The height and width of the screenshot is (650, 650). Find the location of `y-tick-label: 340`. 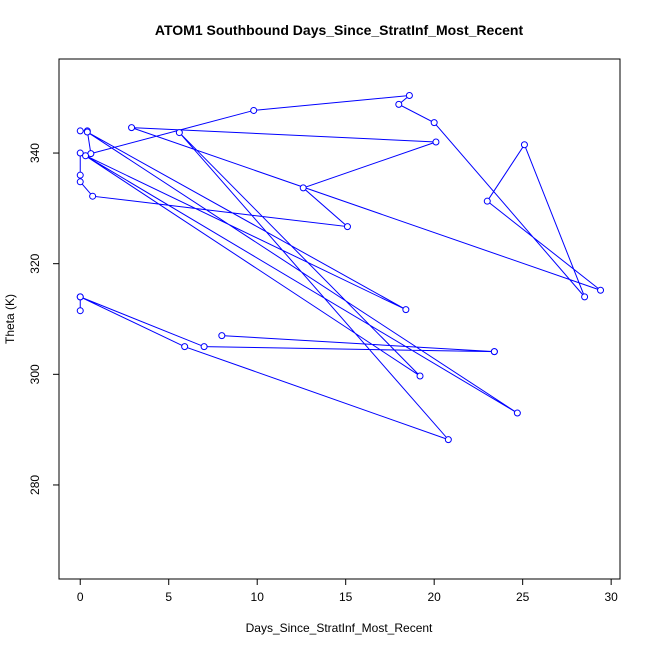

y-tick-label: 340 is located at coordinates (35, 153).